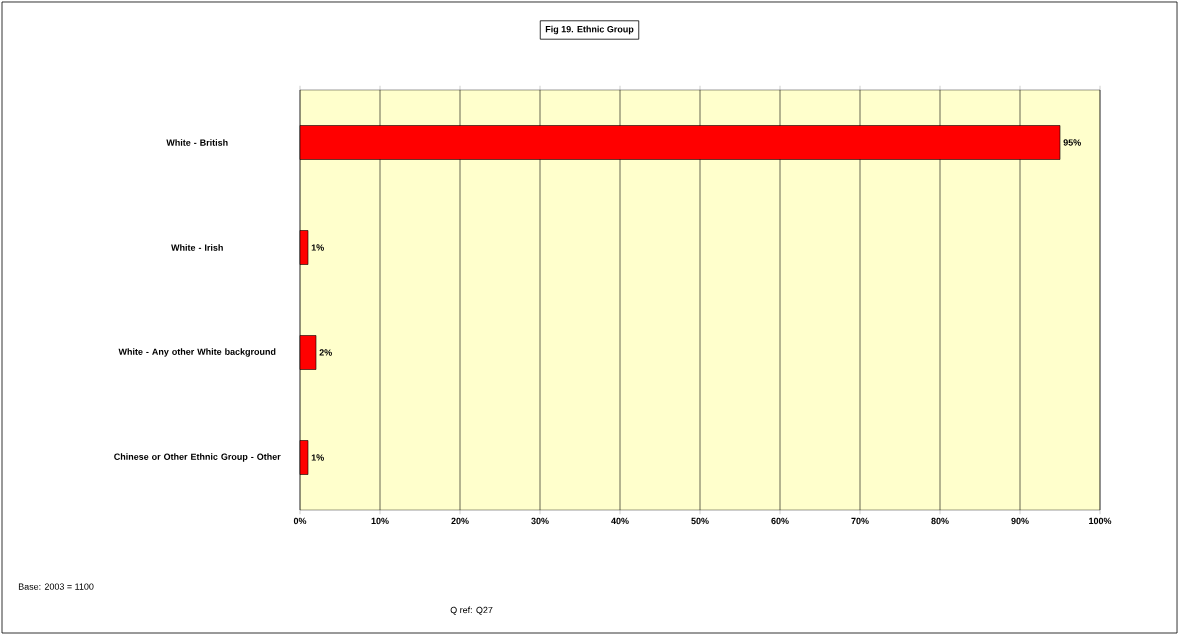  Describe the element at coordinates (197, 142) in the screenshot. I see `y-tick-label: White - British` at that location.